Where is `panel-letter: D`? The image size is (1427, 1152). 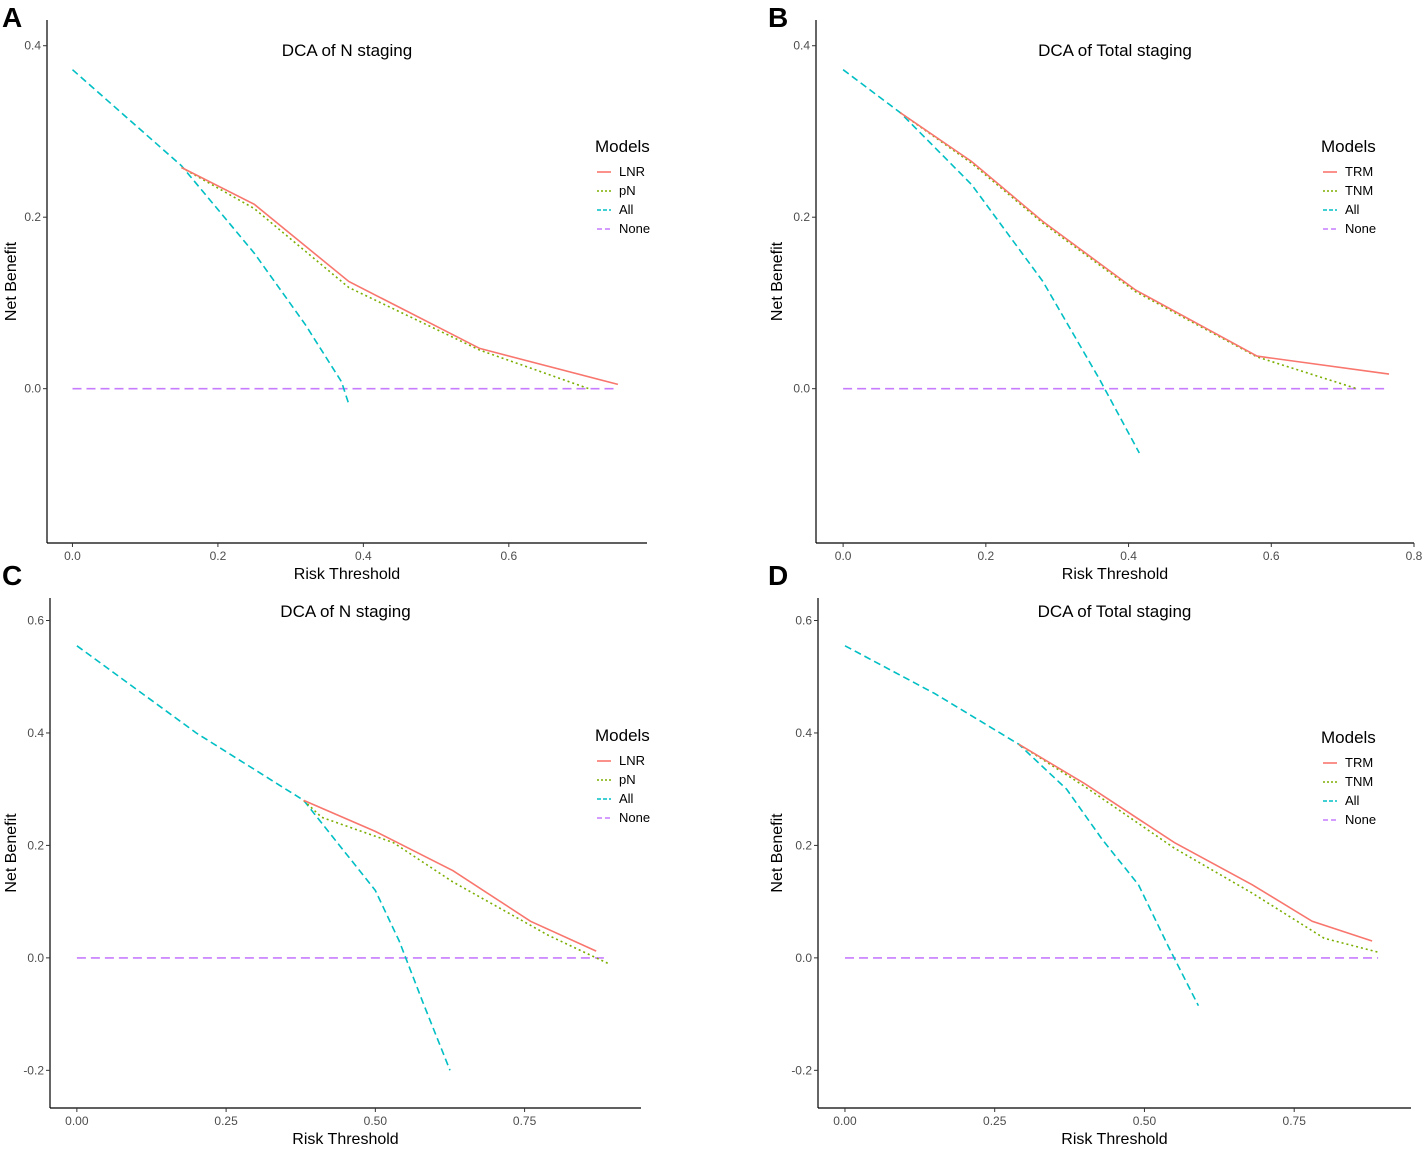
panel-letter: D is located at coordinates (778, 575).